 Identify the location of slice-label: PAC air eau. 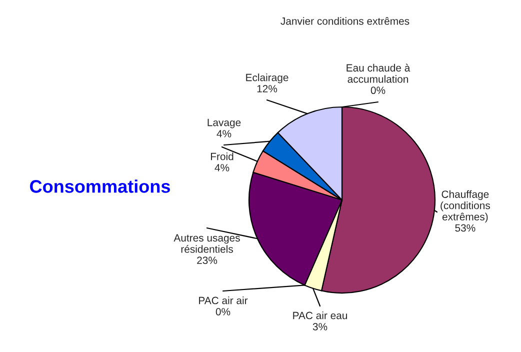
(320, 316).